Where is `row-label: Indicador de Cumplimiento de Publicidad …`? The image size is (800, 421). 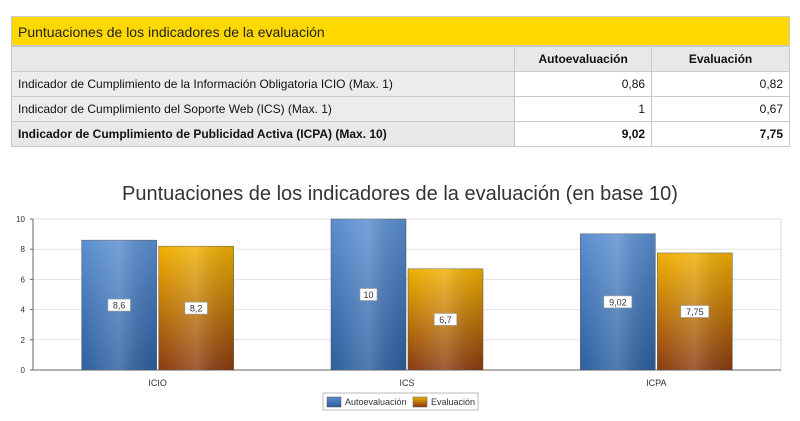 row-label: Indicador de Cumplimiento de Publicidad … is located at coordinates (263, 134).